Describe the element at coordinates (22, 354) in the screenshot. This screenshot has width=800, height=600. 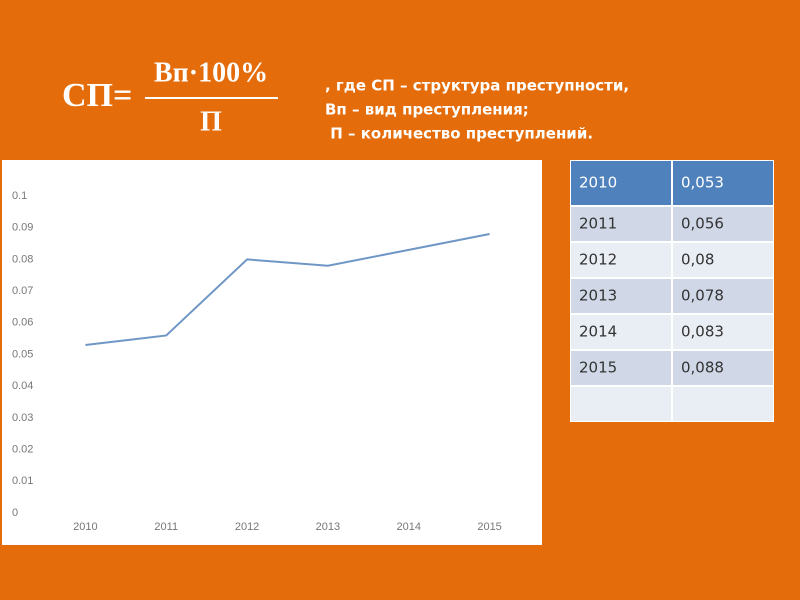
I see `y-tick-label: 0.05` at that location.